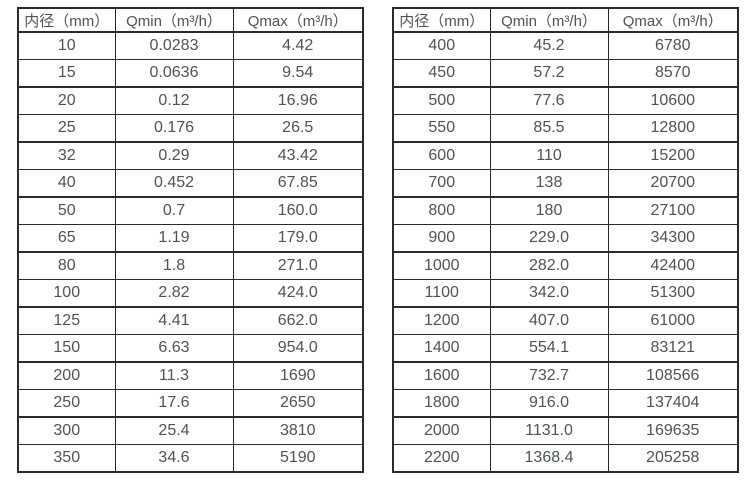  I want to click on cell-qmin: 1368.4, so click(549, 458).